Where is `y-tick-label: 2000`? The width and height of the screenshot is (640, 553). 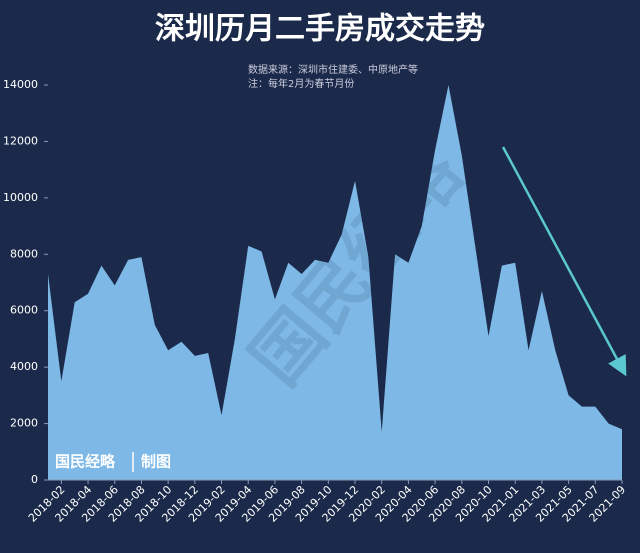 y-tick-label: 2000 is located at coordinates (24, 423).